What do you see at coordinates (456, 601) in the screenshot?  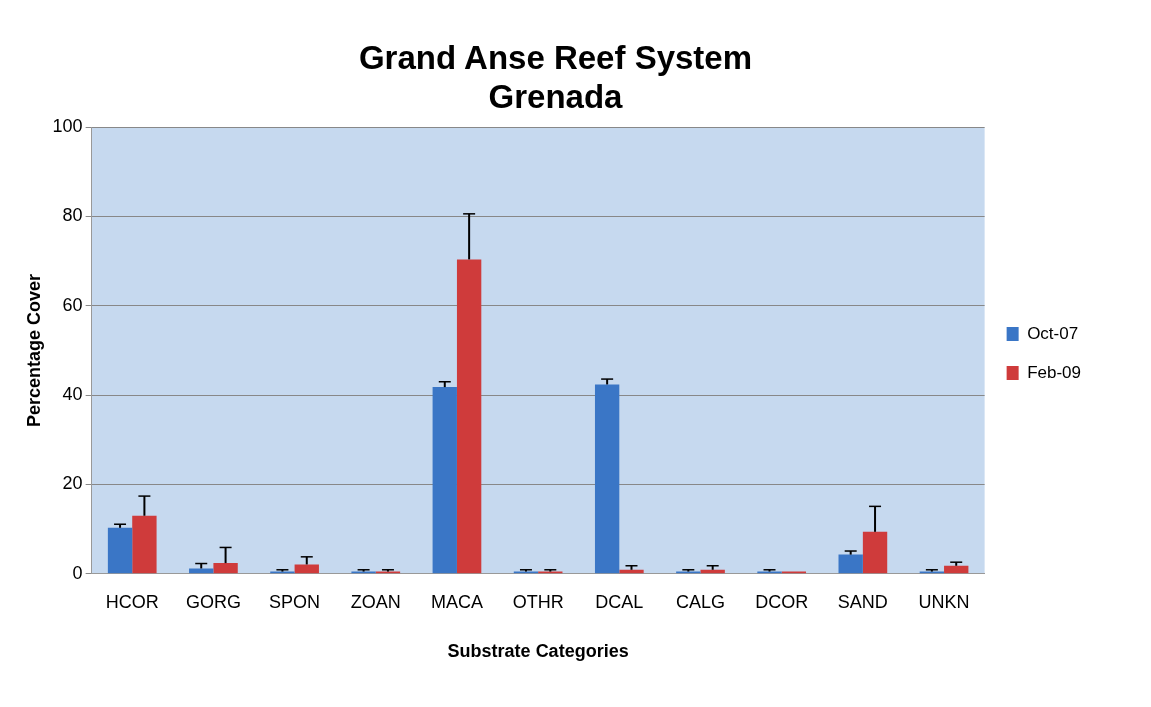 I see `x-tick-label: MACA` at bounding box center [456, 601].